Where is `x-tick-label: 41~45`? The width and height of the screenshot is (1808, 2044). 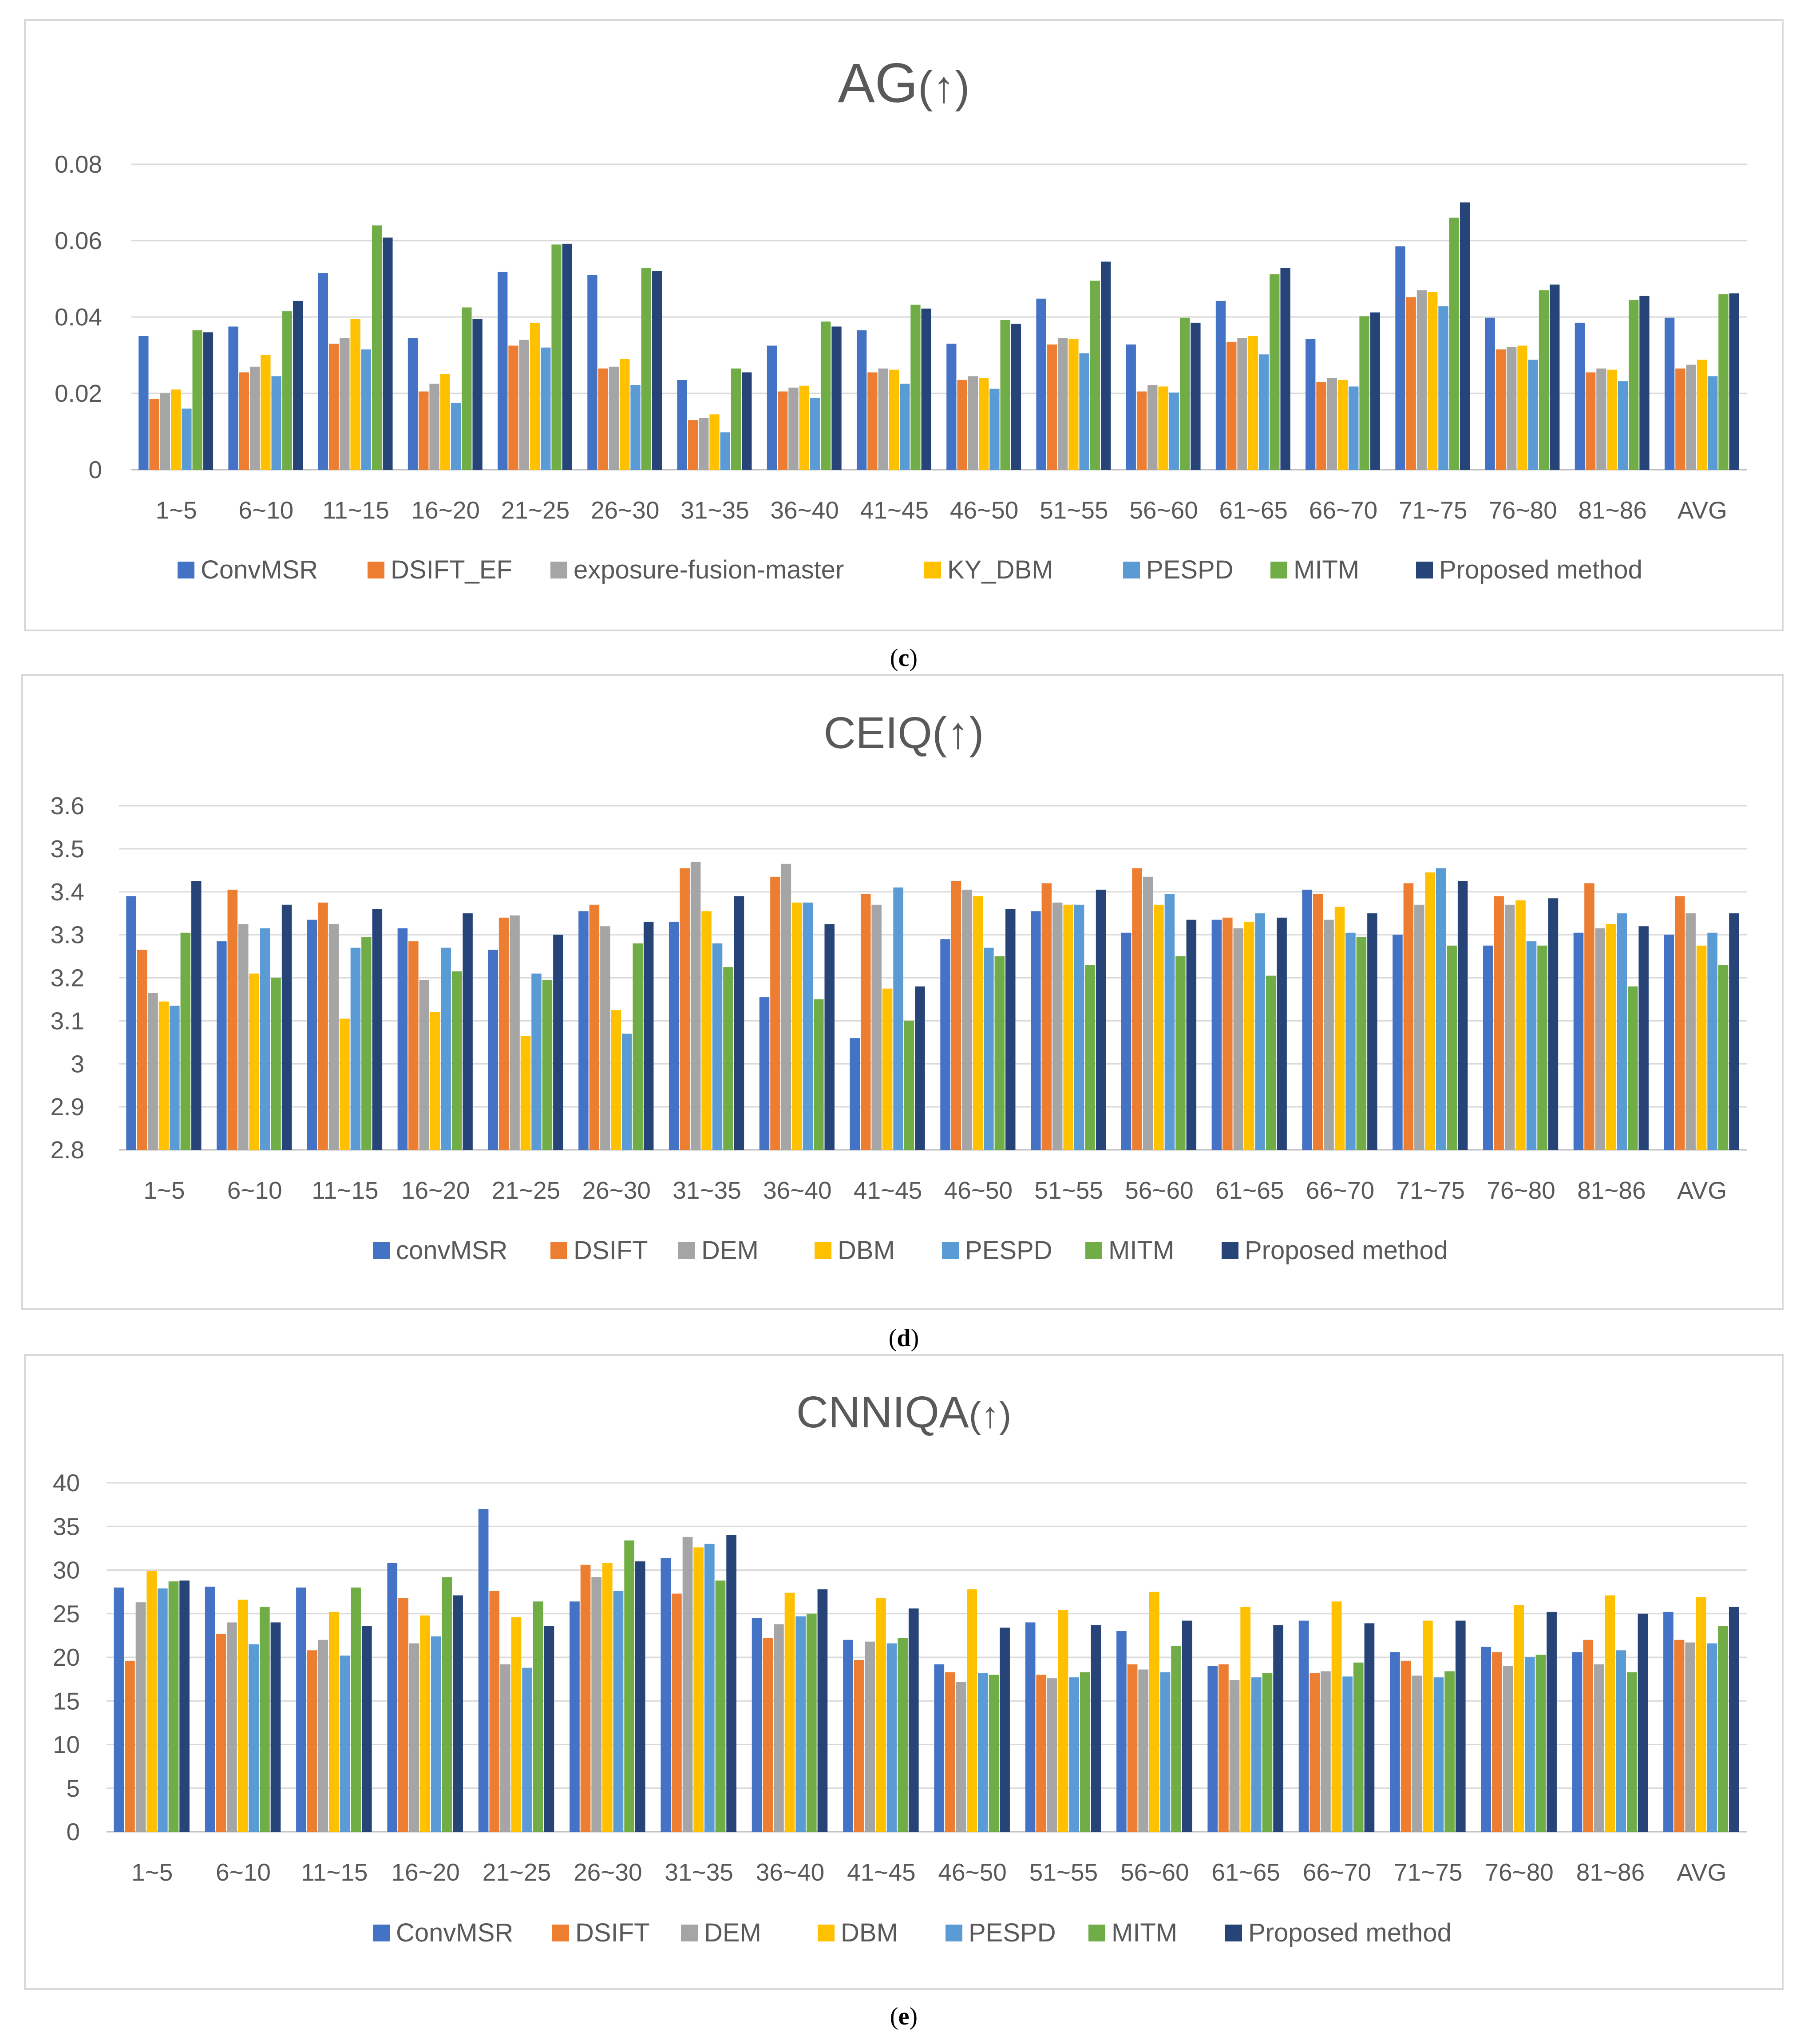 x-tick-label: 41~45 is located at coordinates (881, 1872).